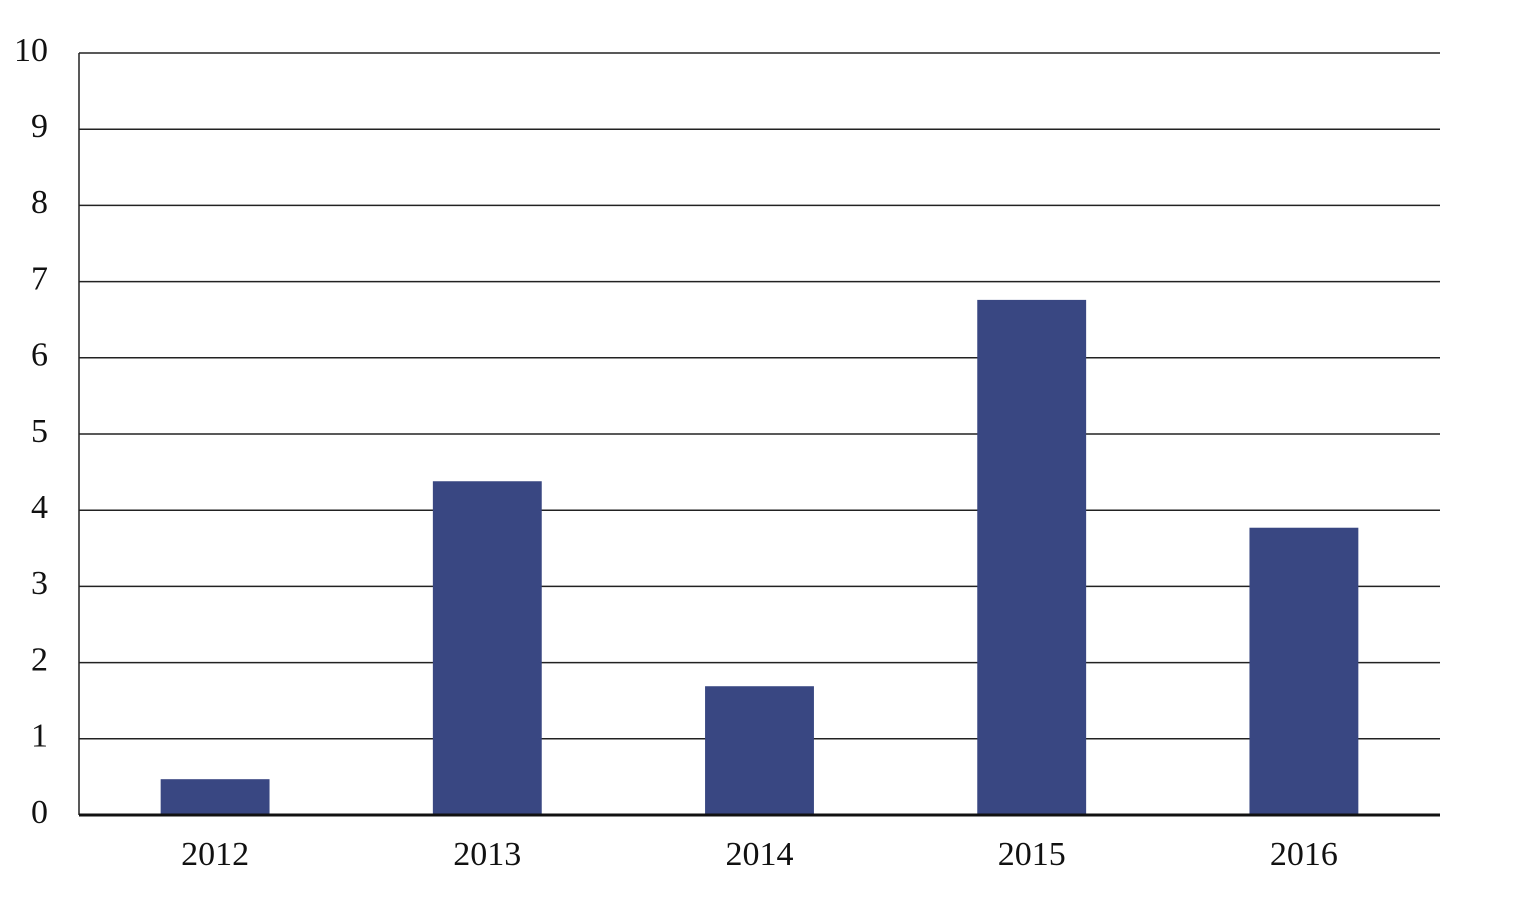  What do you see at coordinates (39, 278) in the screenshot?
I see `y-tick-label: 7` at bounding box center [39, 278].